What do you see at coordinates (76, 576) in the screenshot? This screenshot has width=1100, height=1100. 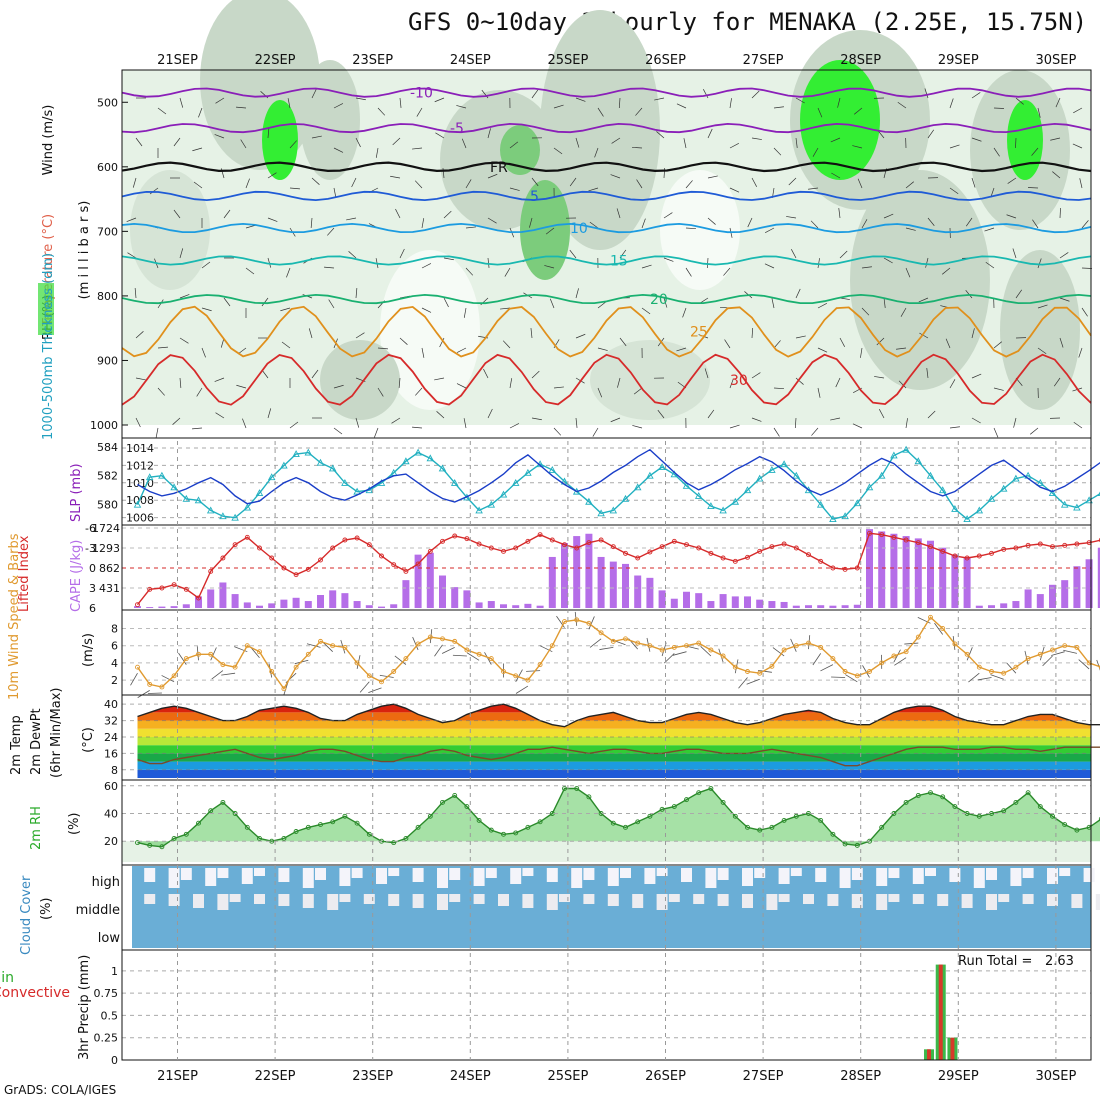 I see `cape-axis-label: CAPE (J/kg)` at bounding box center [76, 576].